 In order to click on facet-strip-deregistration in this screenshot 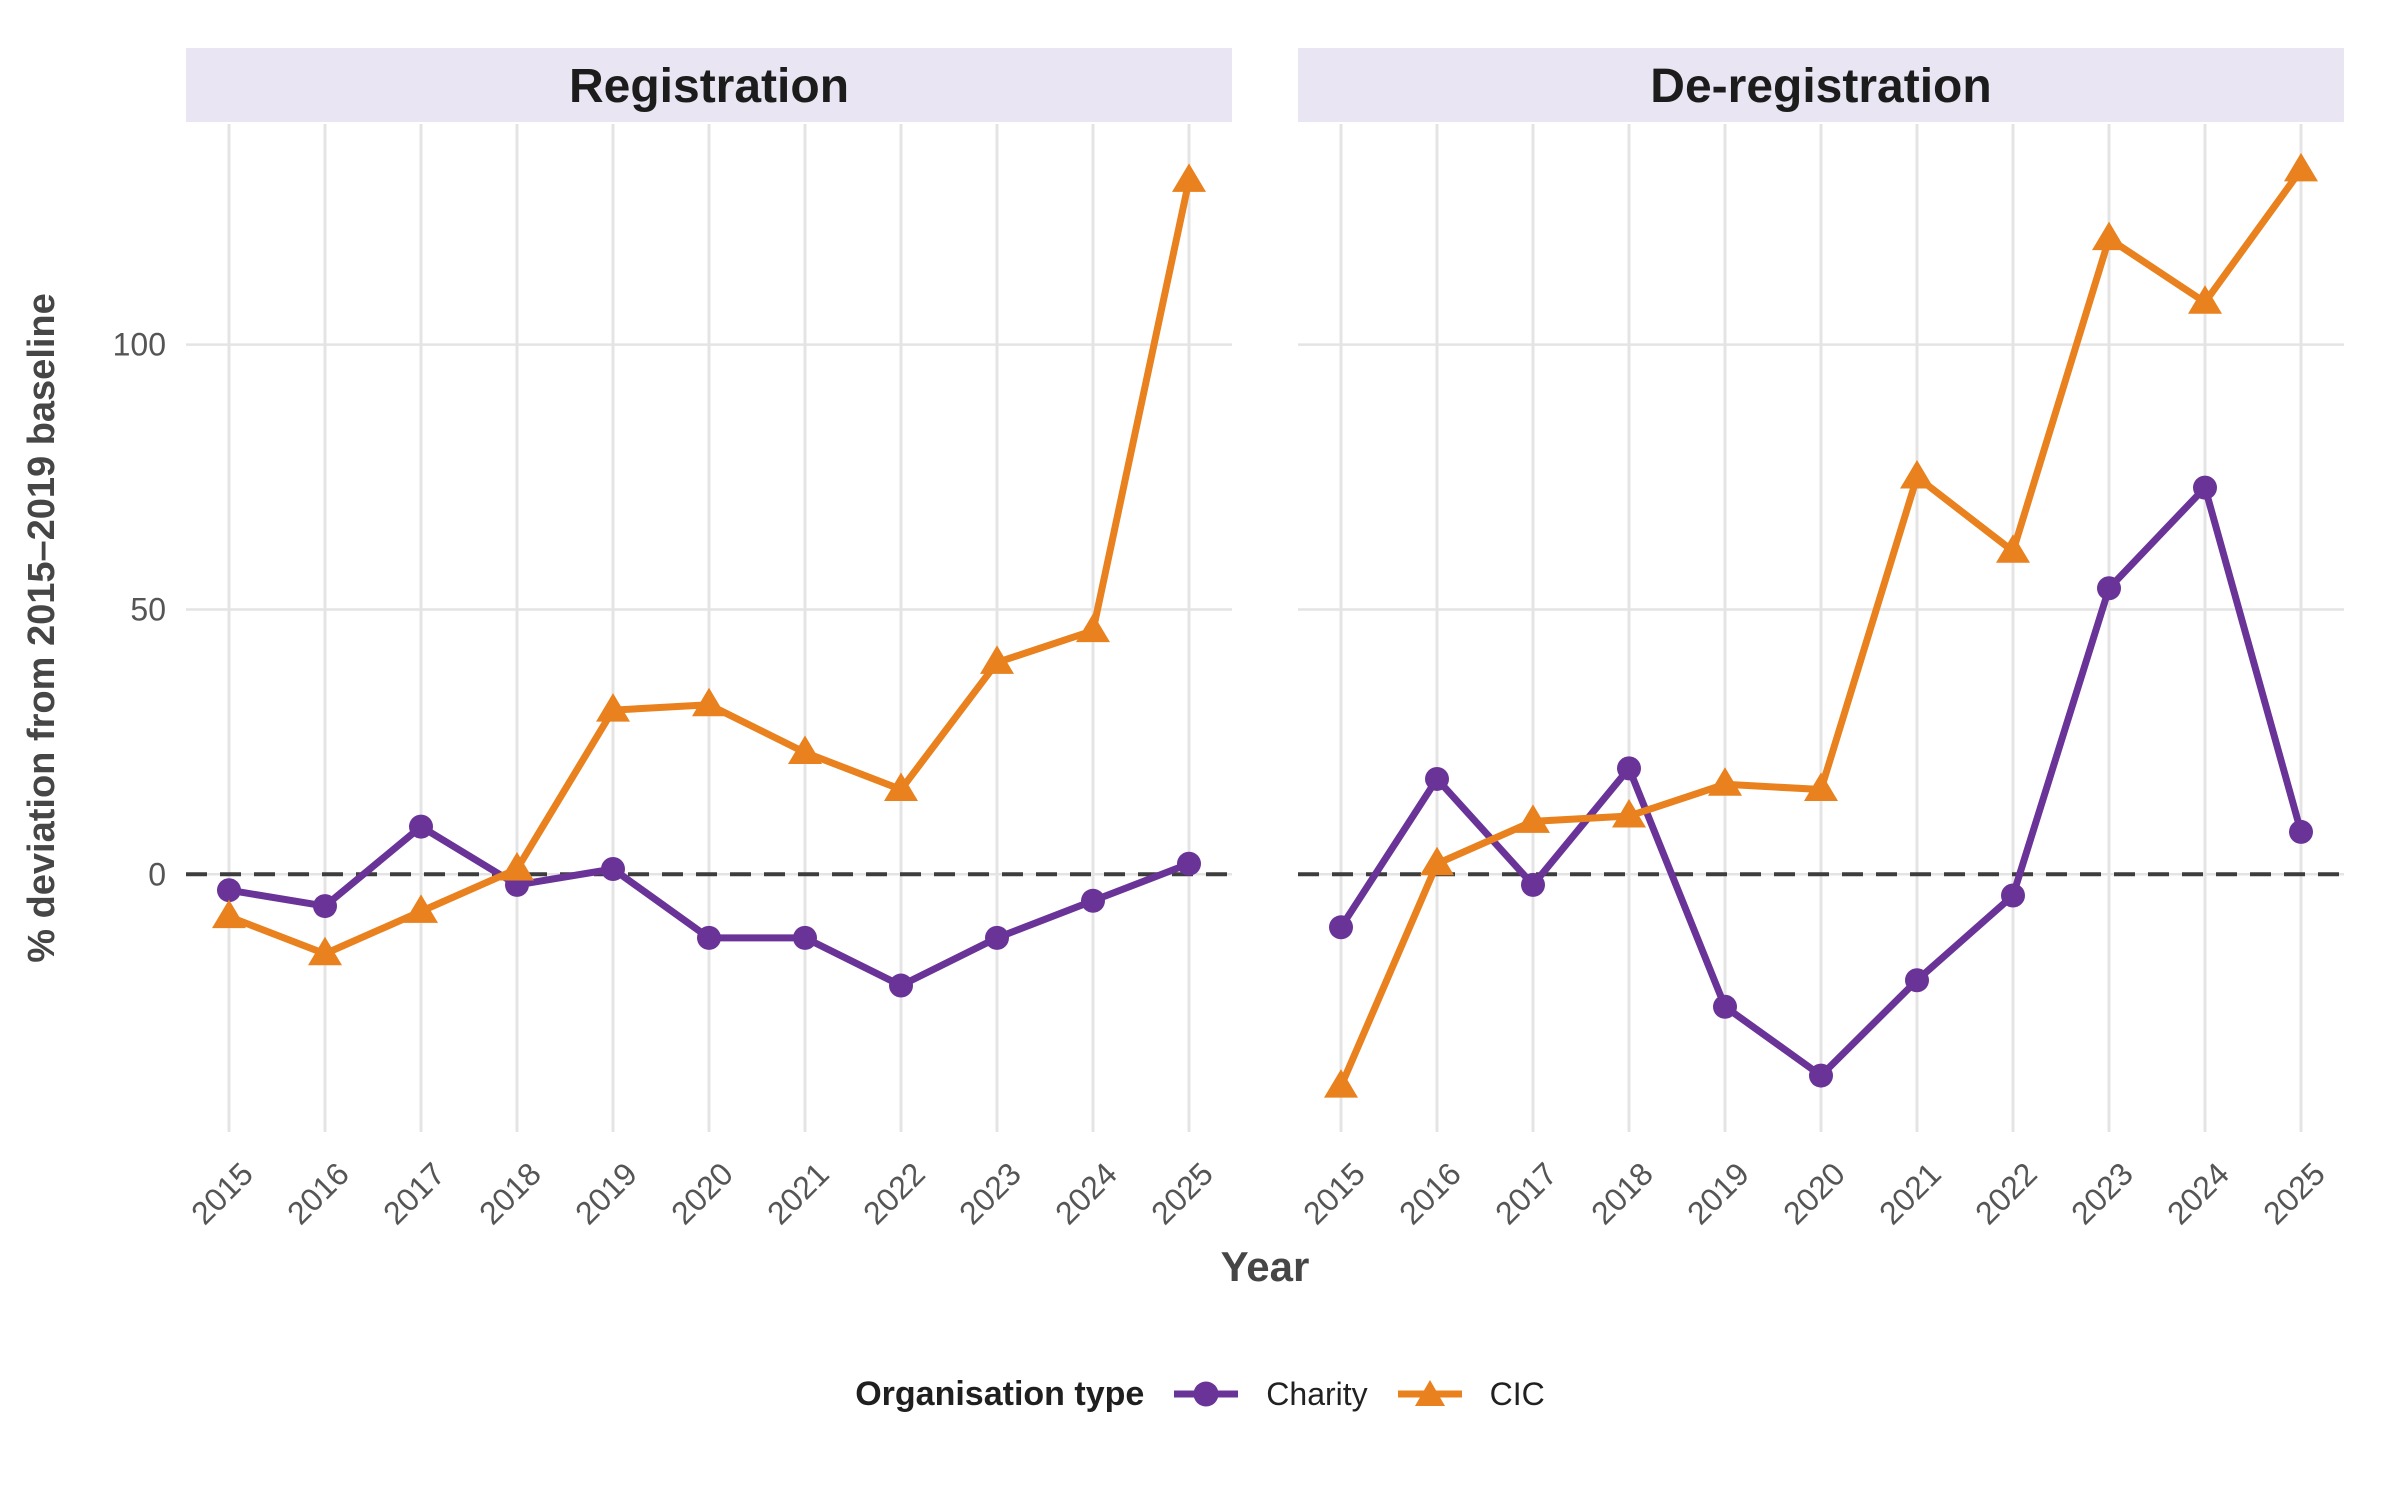, I will do `click(1821, 85)`.